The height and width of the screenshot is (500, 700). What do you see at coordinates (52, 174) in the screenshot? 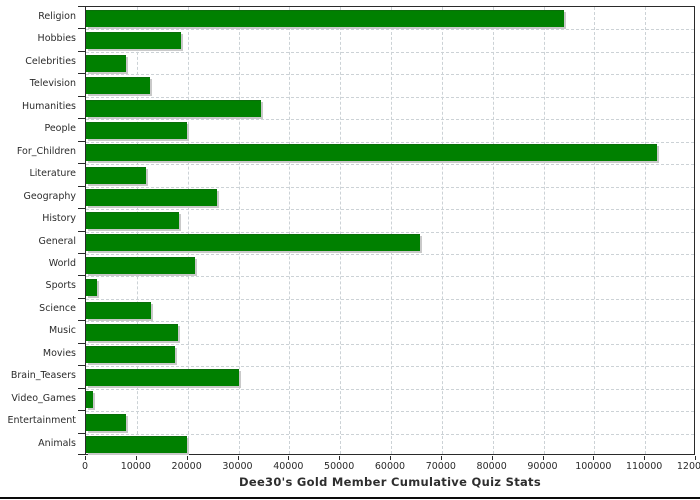
I see `category-label: Literature` at bounding box center [52, 174].